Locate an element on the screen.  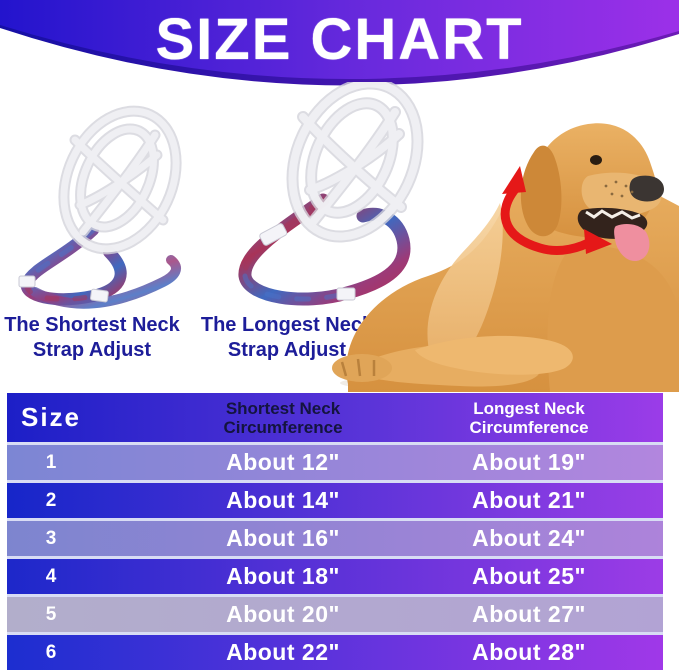
longest-cell: About 24" is located at coordinates (529, 538).